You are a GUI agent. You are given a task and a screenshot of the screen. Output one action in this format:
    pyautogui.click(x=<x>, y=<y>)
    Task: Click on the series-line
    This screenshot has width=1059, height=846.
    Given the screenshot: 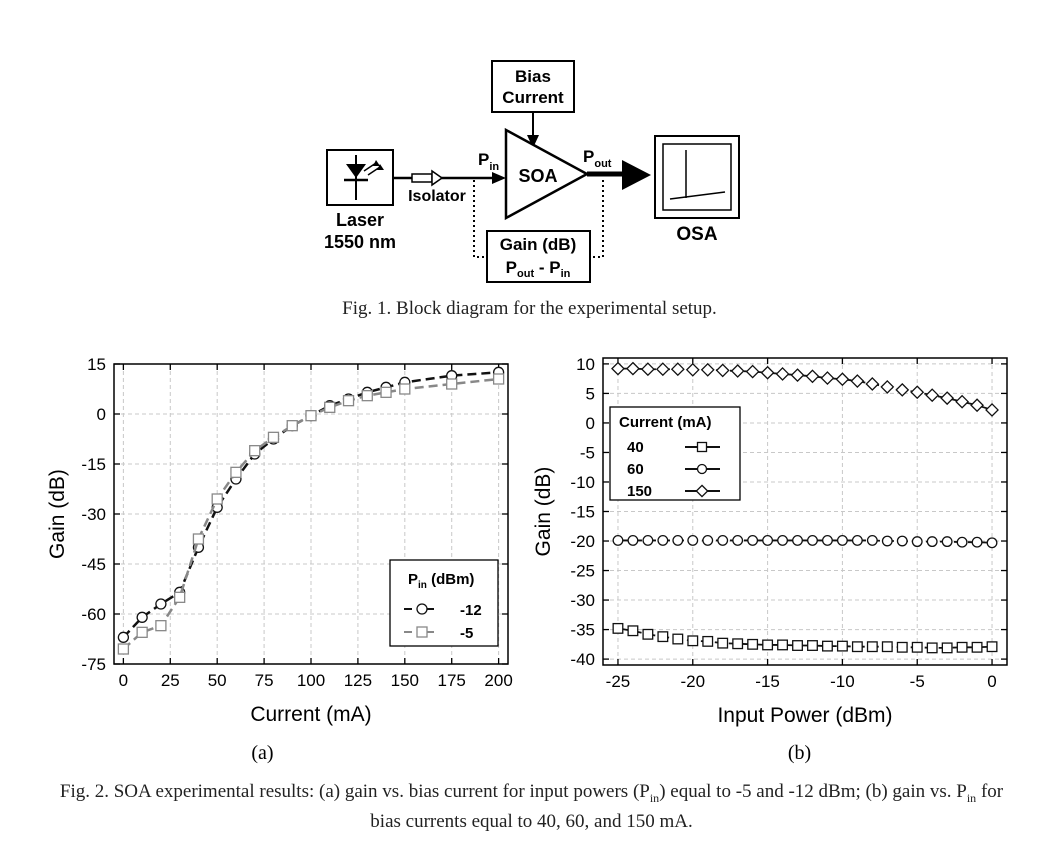 What is the action you would take?
    pyautogui.click(x=805, y=389)
    